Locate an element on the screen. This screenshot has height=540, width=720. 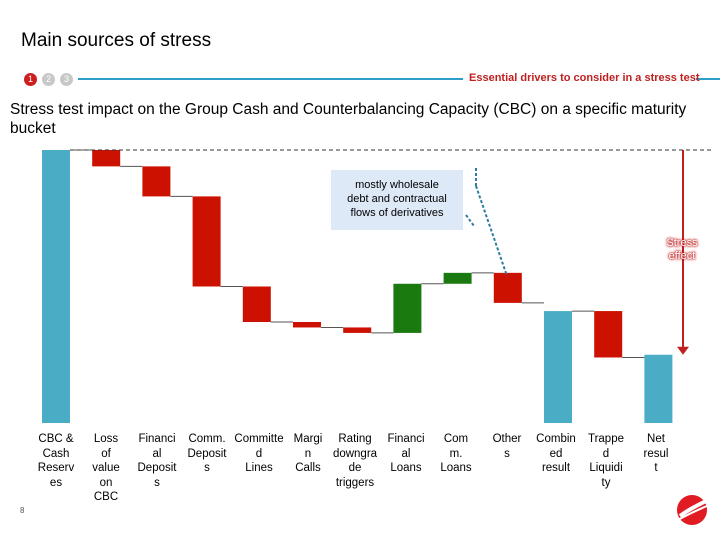
x-tick-label-13: Net resul t is located at coordinates (656, 453).